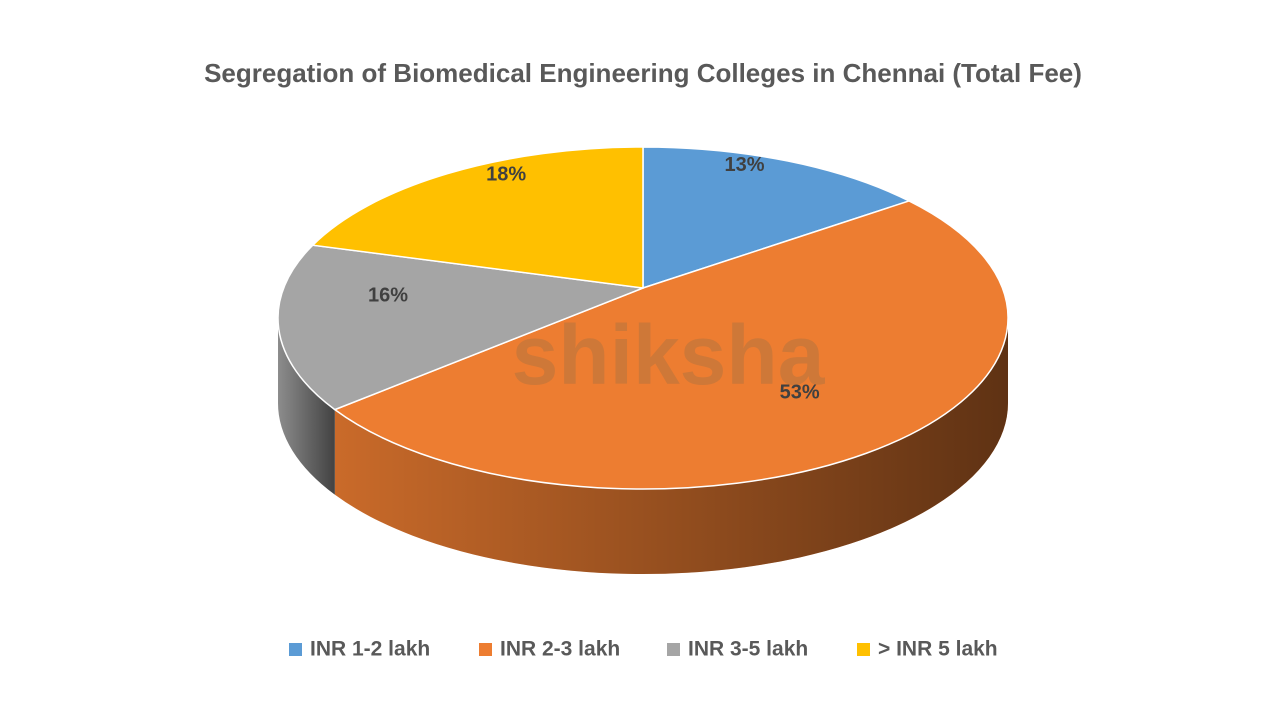 This screenshot has width=1280, height=720. Describe the element at coordinates (370, 649) in the screenshot. I see `legend-label: INR 1-2 lakh` at that location.